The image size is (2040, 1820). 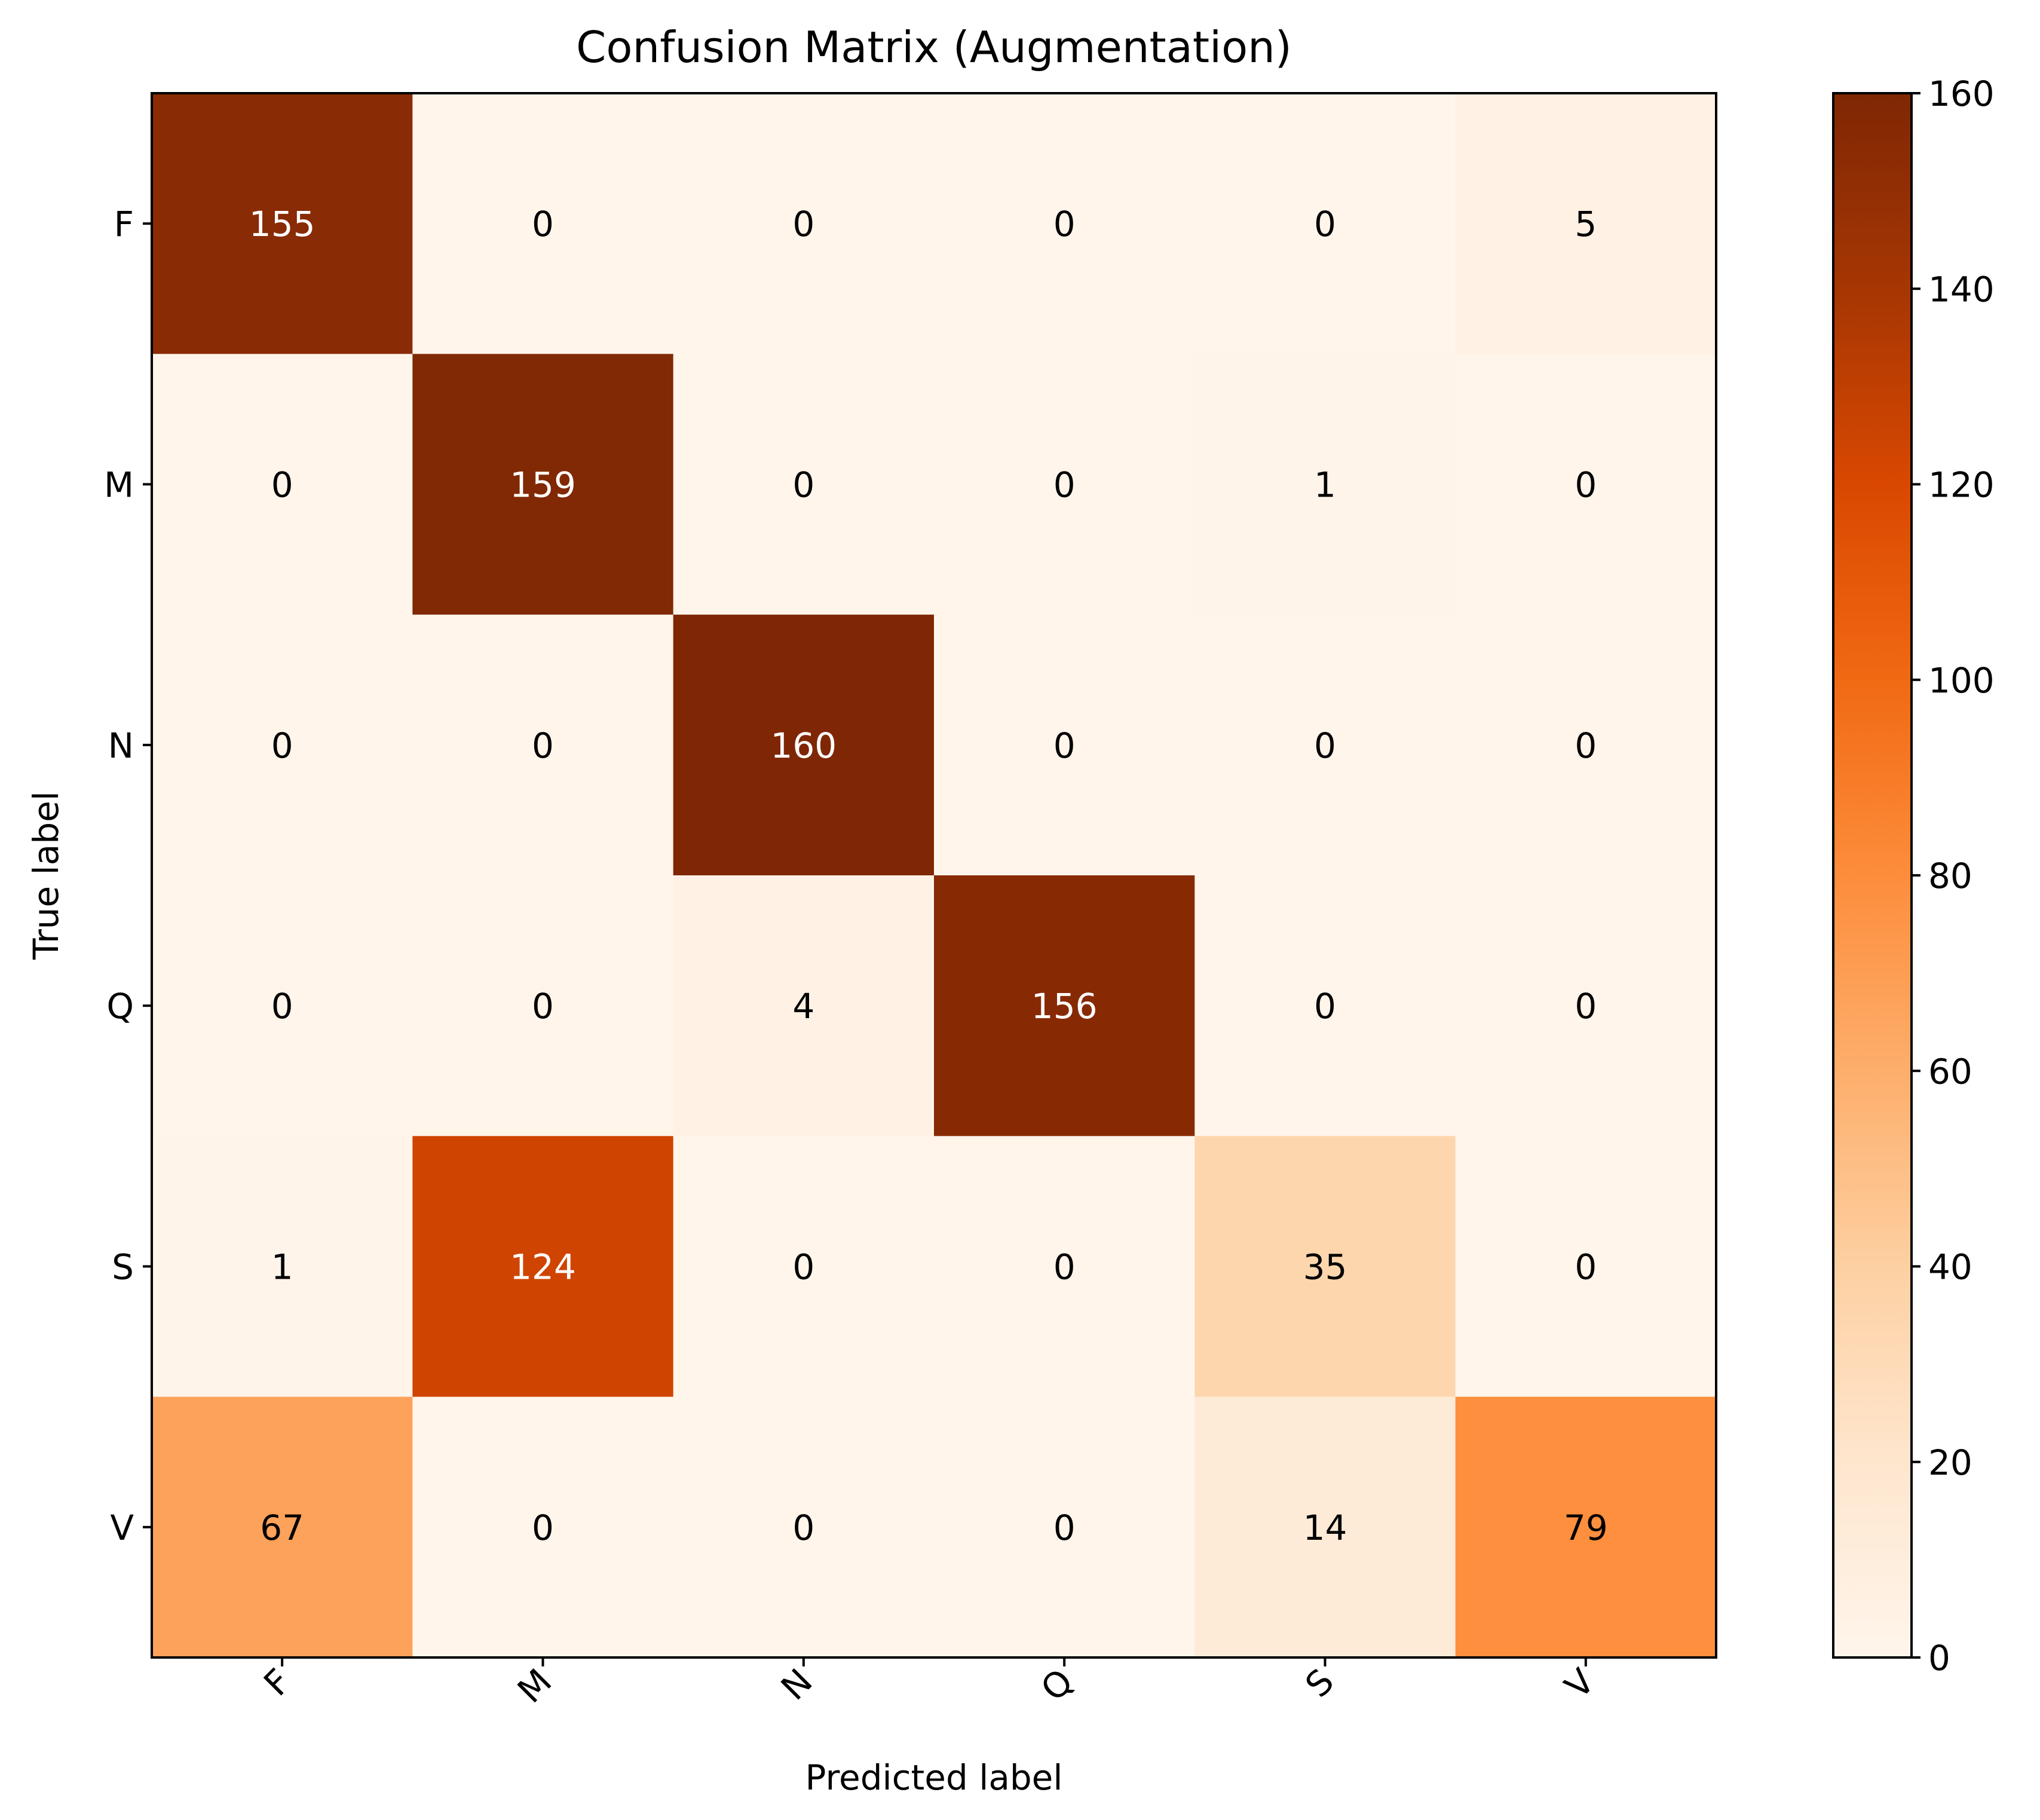 I want to click on cell-value-label: 156, so click(x=1065, y=1007).